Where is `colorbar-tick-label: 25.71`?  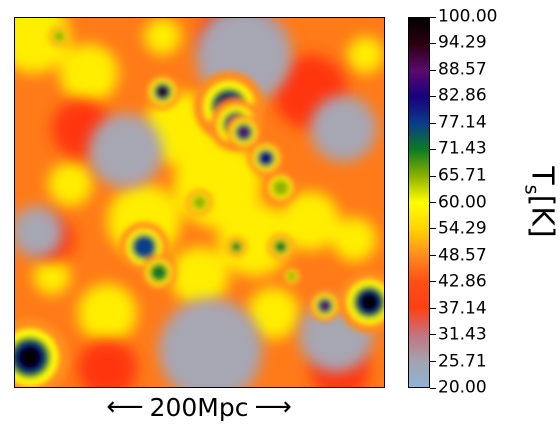 colorbar-tick-label: 25.71 is located at coordinates (462, 361).